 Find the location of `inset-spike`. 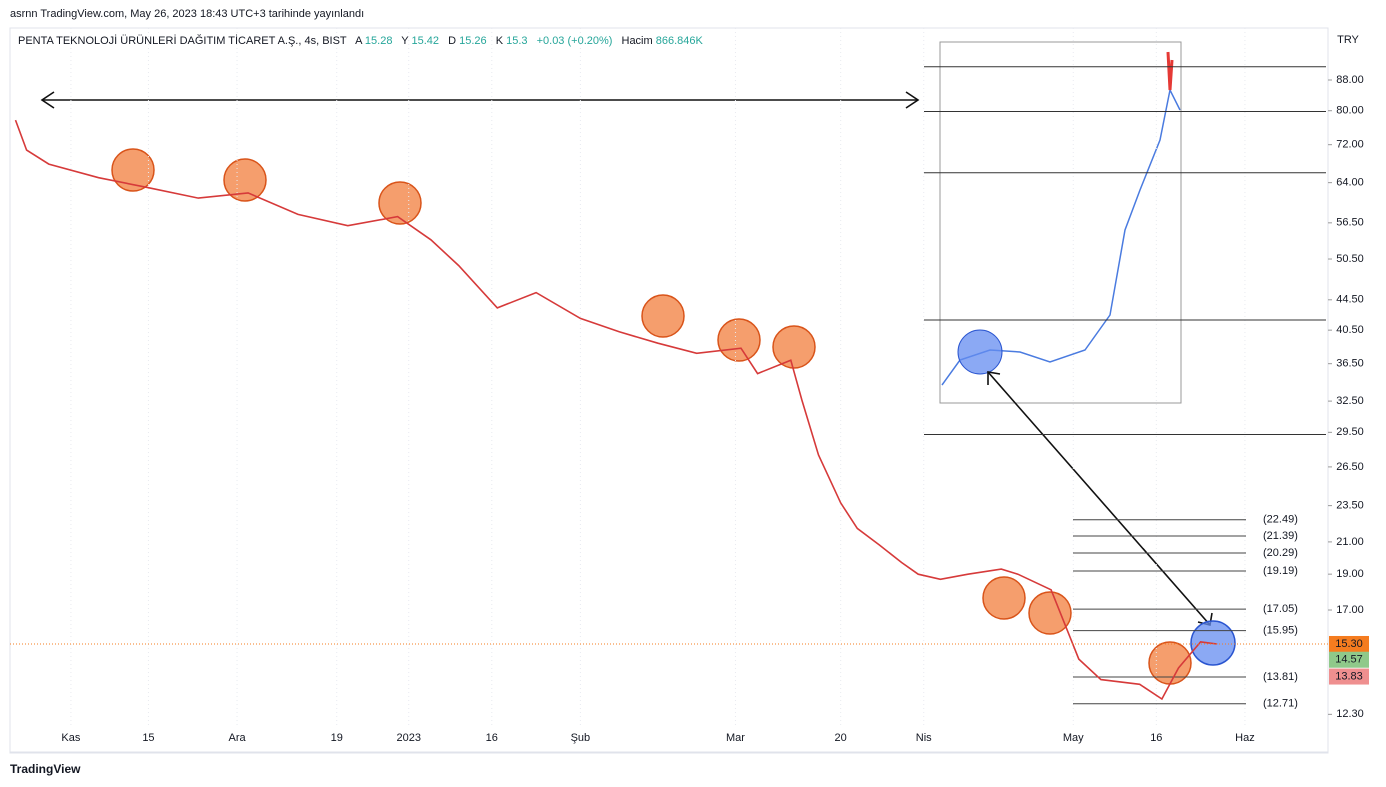

inset-spike is located at coordinates (1170, 71).